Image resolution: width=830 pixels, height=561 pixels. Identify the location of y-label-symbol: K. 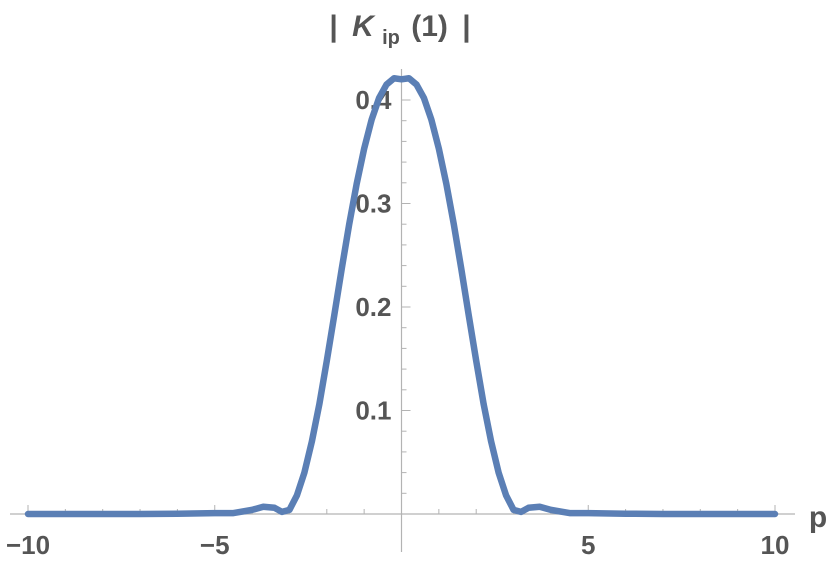
(364, 26).